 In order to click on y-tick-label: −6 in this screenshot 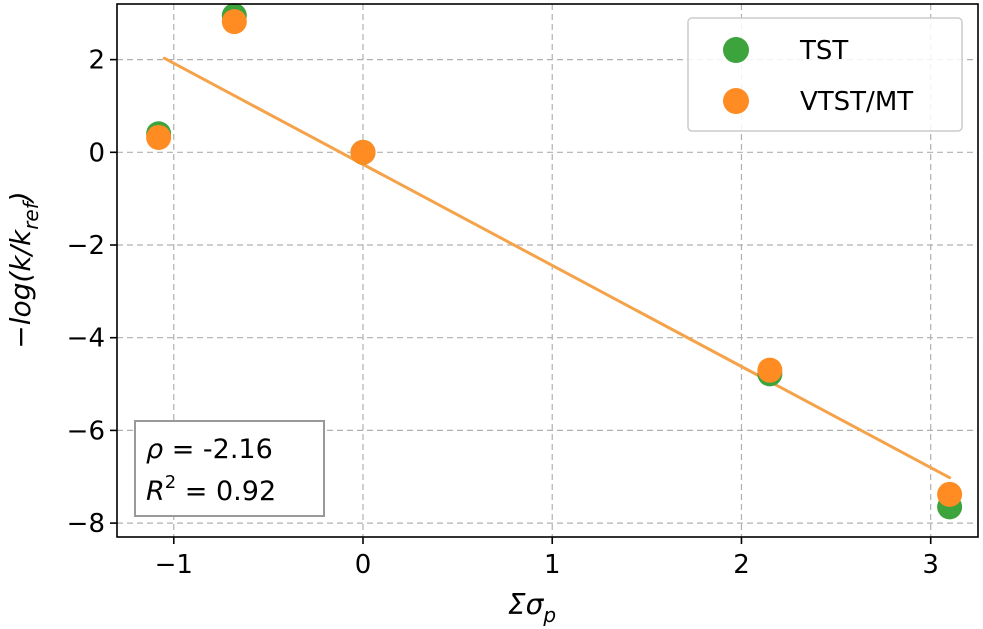, I will do `click(86, 431)`.